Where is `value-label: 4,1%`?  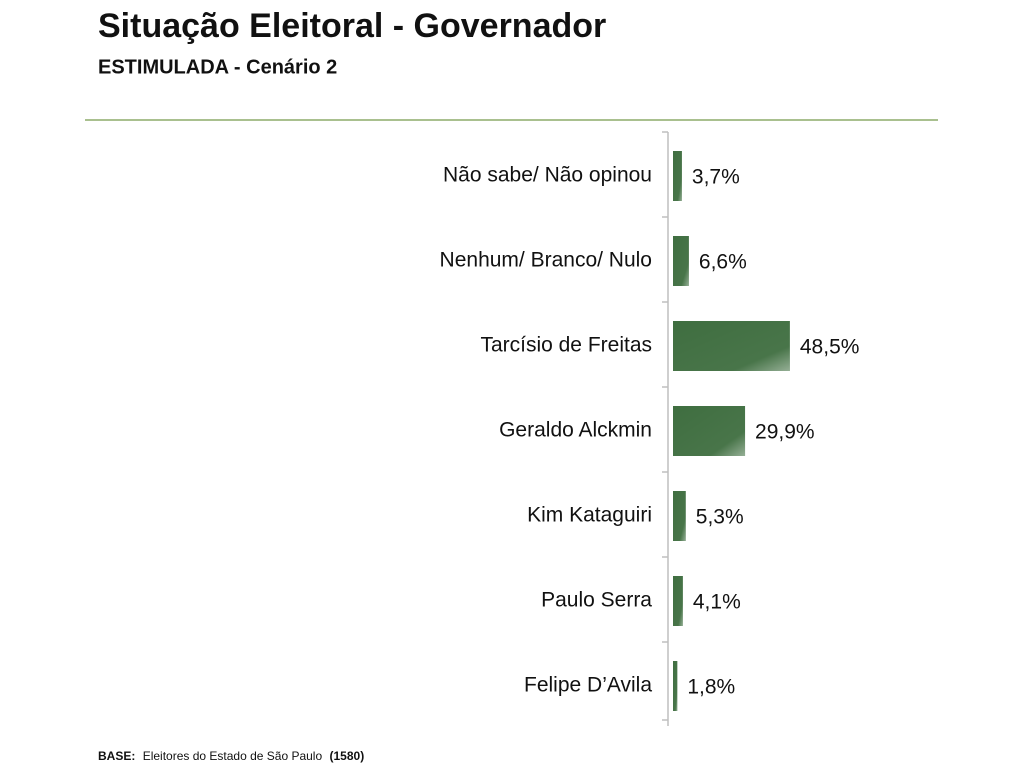 value-label: 4,1% is located at coordinates (717, 602).